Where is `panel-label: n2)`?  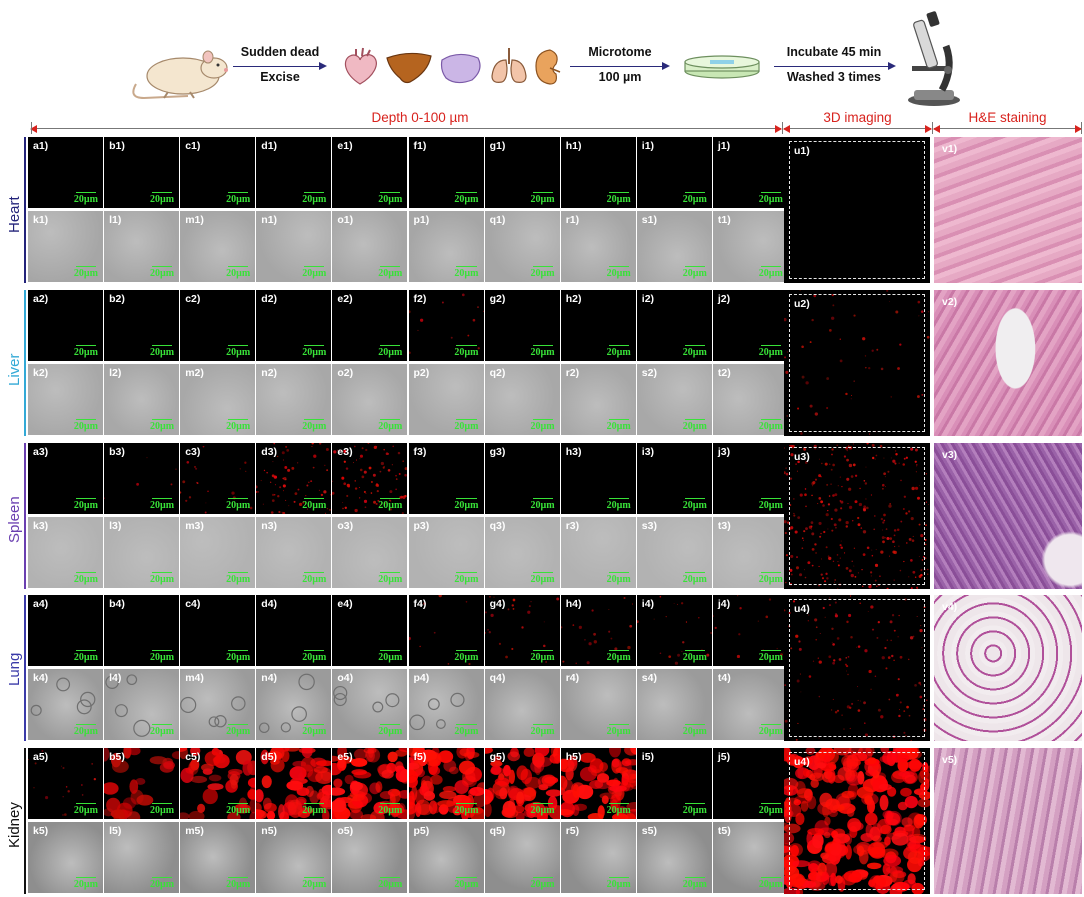
panel-label: n2) is located at coordinates (269, 373).